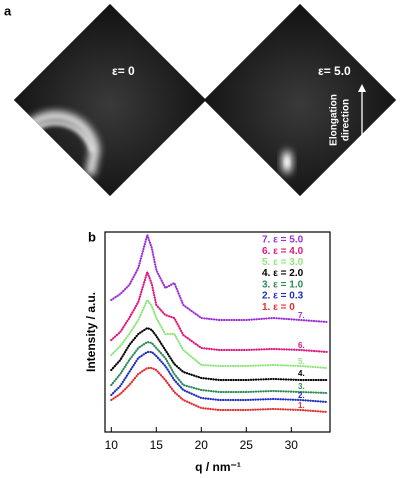  I want to click on x-tick-label: 15, so click(157, 445).